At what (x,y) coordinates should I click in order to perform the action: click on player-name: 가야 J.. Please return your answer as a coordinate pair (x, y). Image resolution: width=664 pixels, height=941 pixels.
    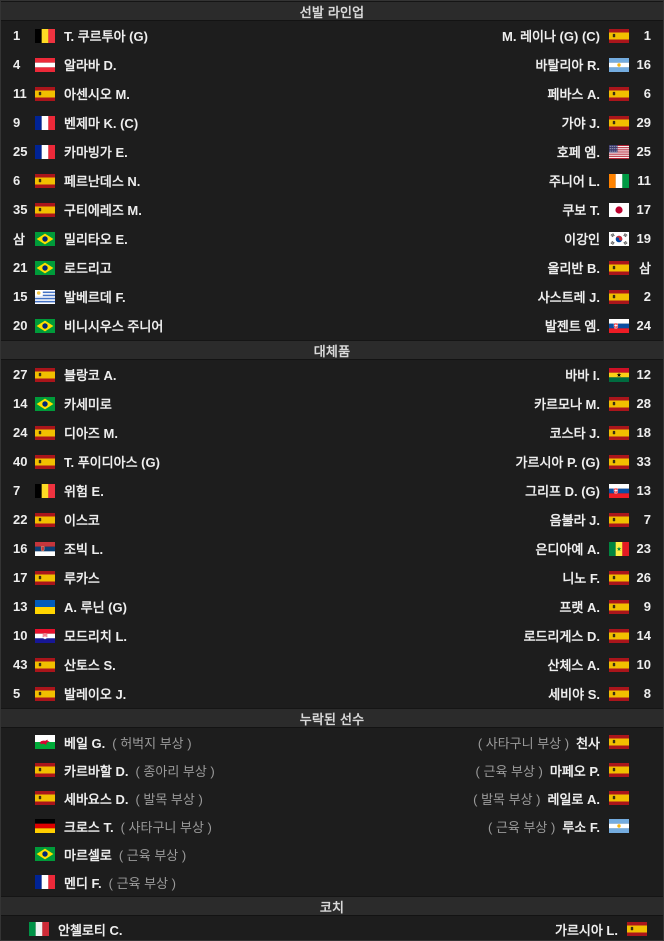
    Looking at the image, I should click on (580, 123).